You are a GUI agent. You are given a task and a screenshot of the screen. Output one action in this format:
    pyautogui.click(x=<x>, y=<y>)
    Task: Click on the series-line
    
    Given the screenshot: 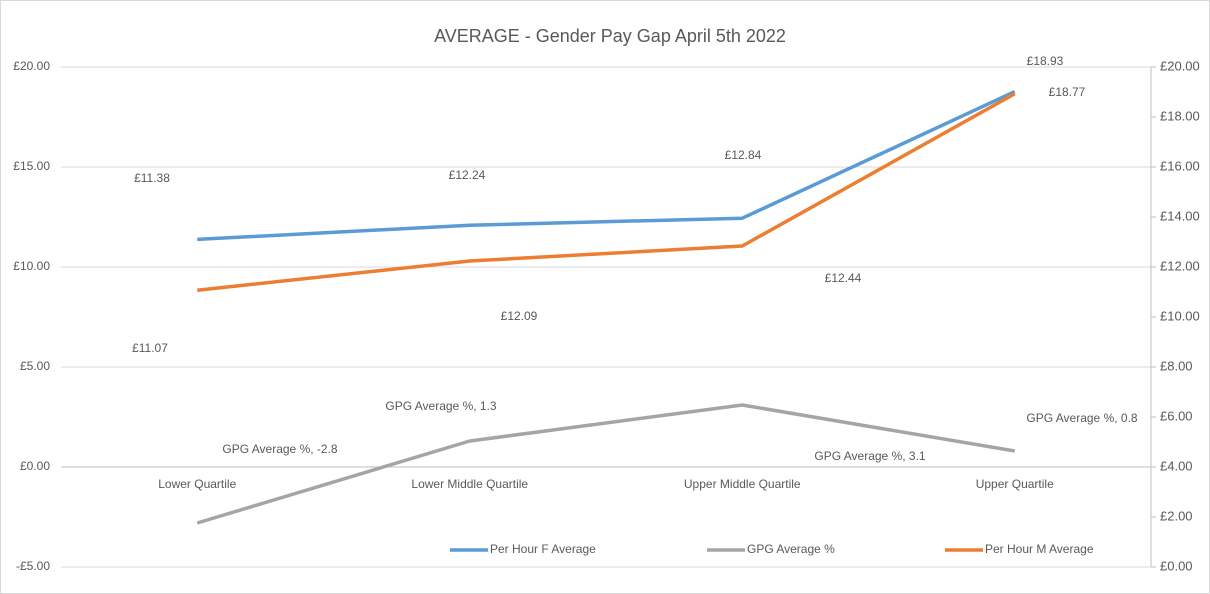 What is the action you would take?
    pyautogui.click(x=606, y=464)
    